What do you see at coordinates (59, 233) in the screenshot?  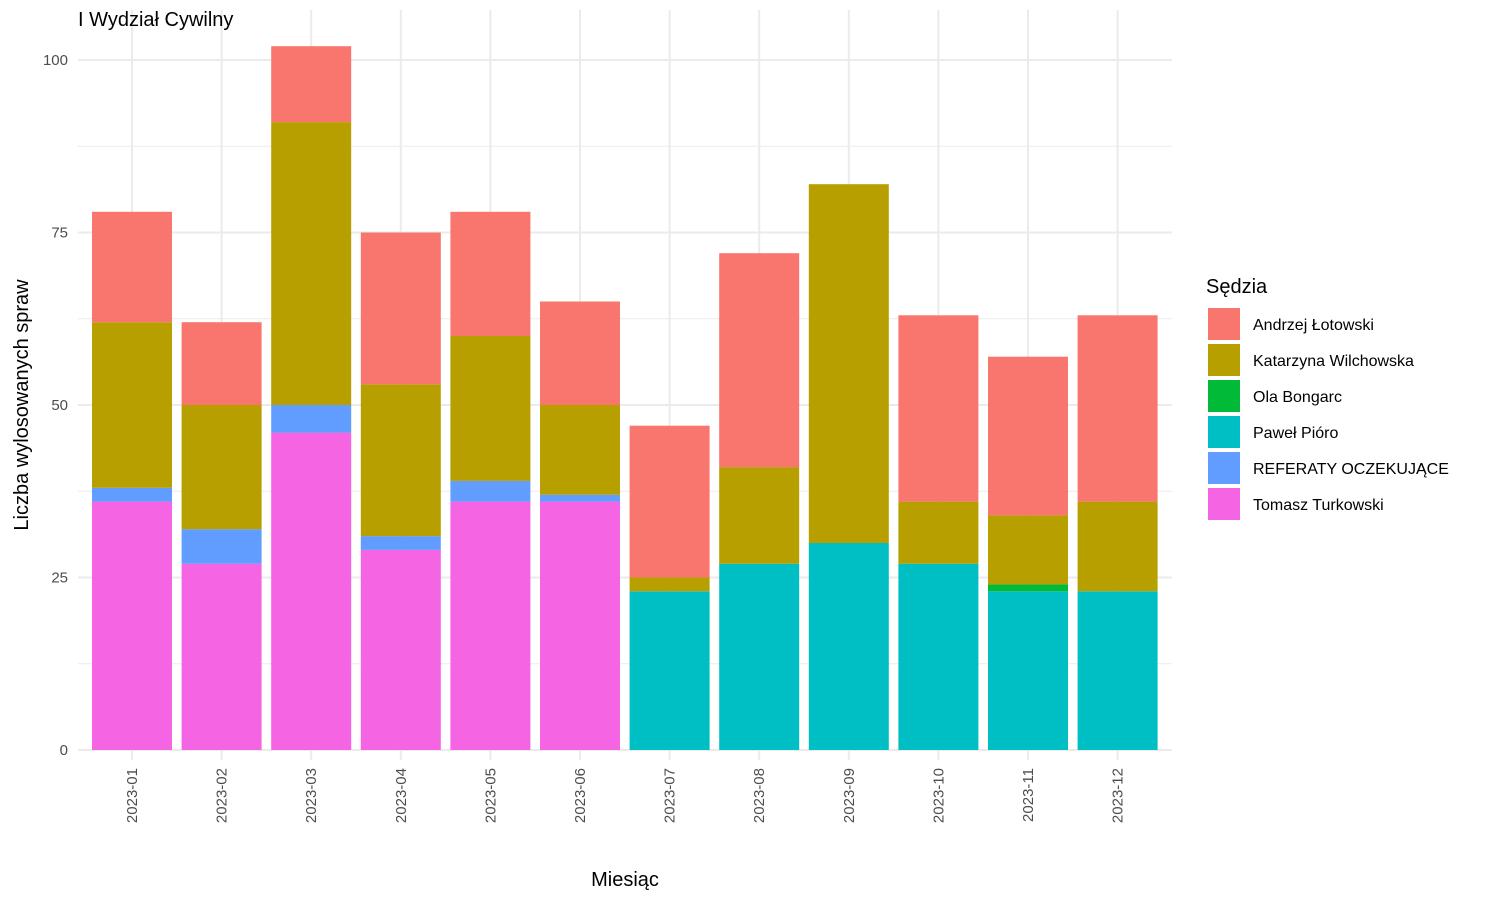 I see `y-tick-label: 75` at bounding box center [59, 233].